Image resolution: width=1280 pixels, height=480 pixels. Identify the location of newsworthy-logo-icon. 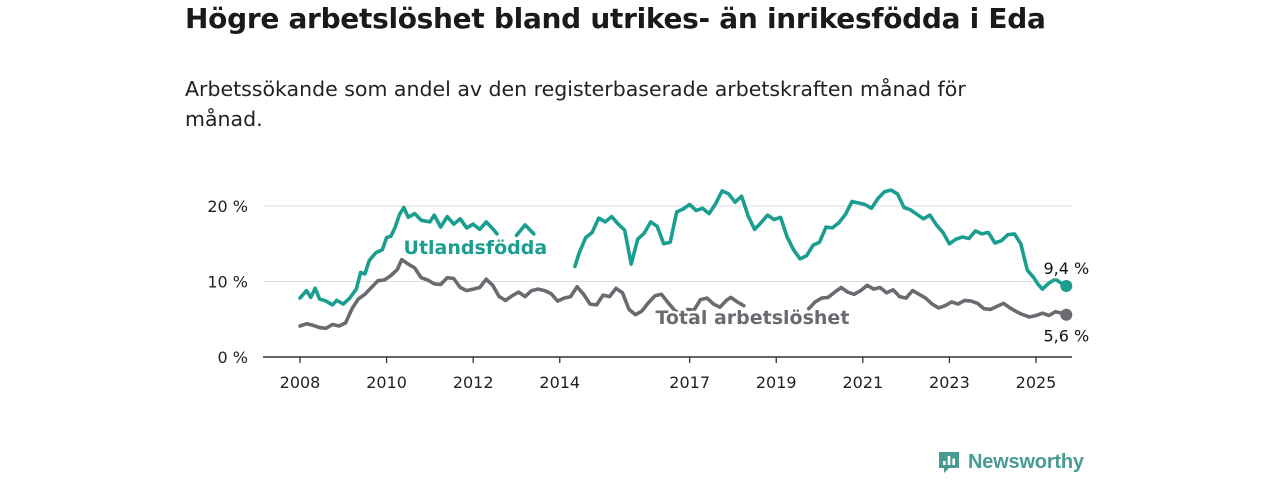
(949, 462).